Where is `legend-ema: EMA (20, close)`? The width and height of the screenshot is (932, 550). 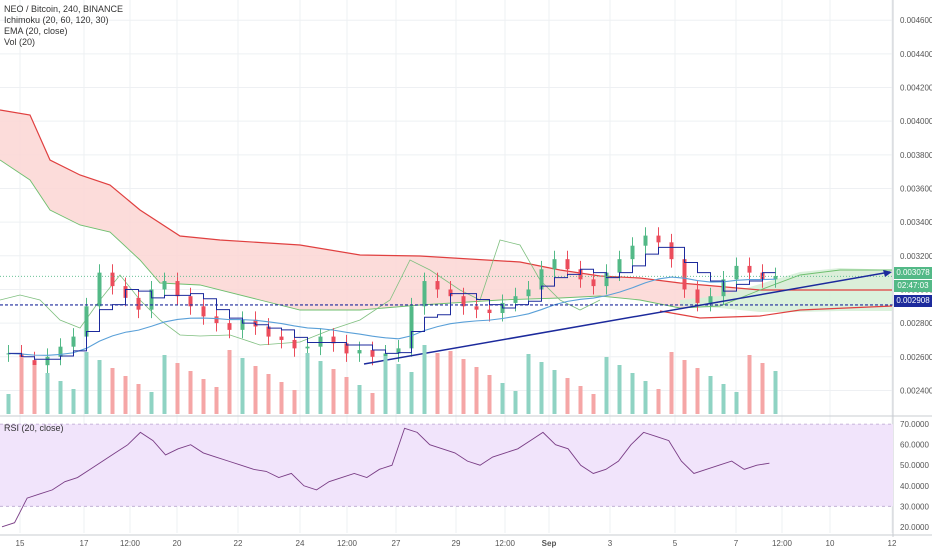 legend-ema: EMA (20, close) is located at coordinates (36, 31).